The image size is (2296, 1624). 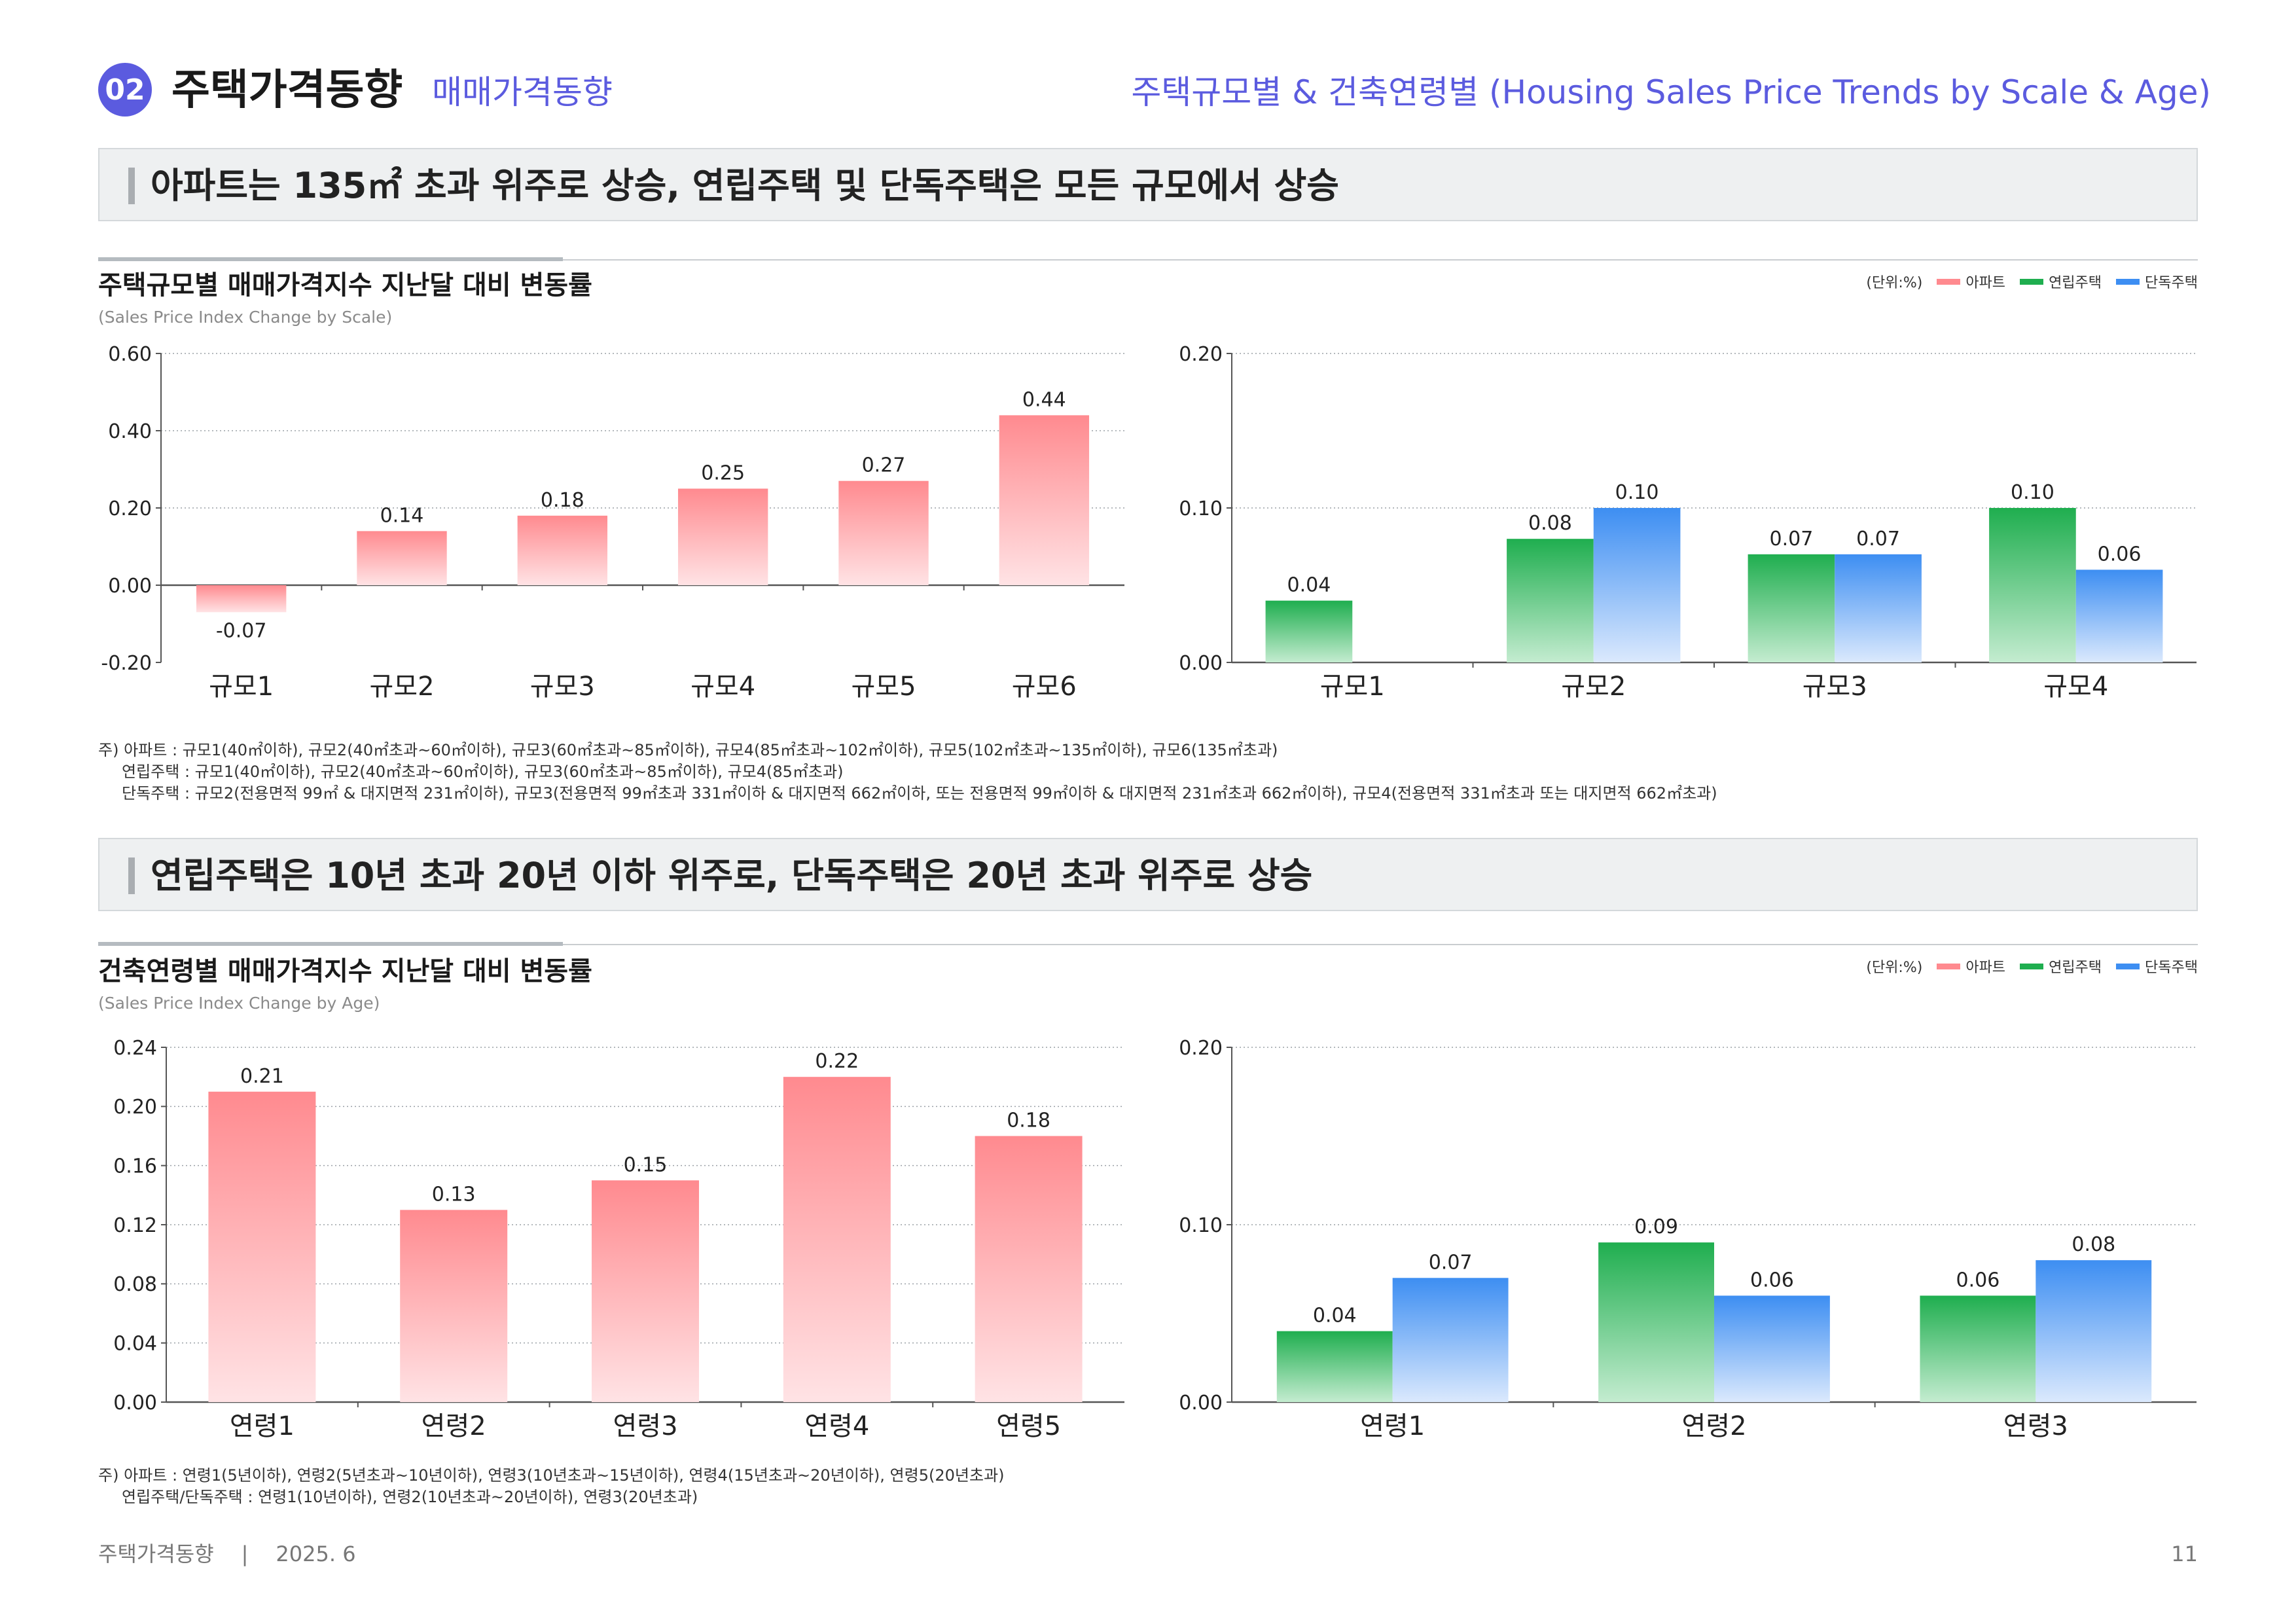 What do you see at coordinates (135, 1048) in the screenshot?
I see `y-tick-label: 0.24` at bounding box center [135, 1048].